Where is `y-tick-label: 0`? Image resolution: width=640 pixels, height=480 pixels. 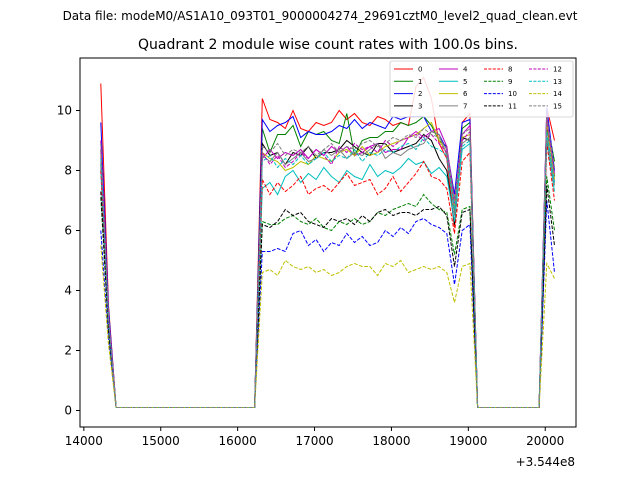
y-tick-label: 0 is located at coordinates (68, 411).